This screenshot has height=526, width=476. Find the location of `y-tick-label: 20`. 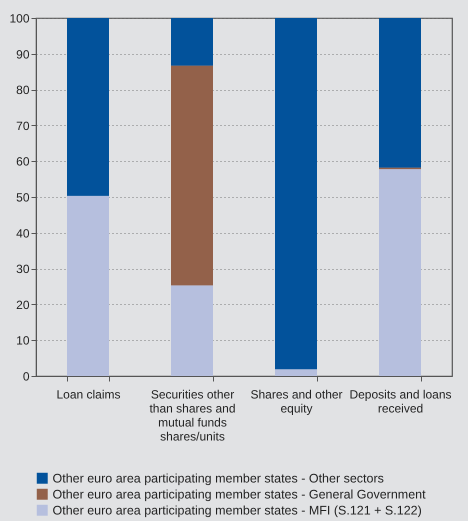

y-tick-label: 20 is located at coordinates (23, 305).